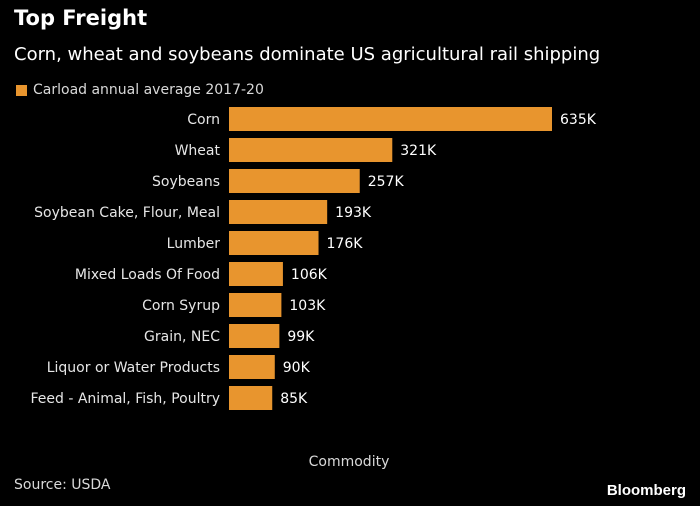 The height and width of the screenshot is (506, 700). I want to click on bloomberg-logo: Bloomberg, so click(646, 490).